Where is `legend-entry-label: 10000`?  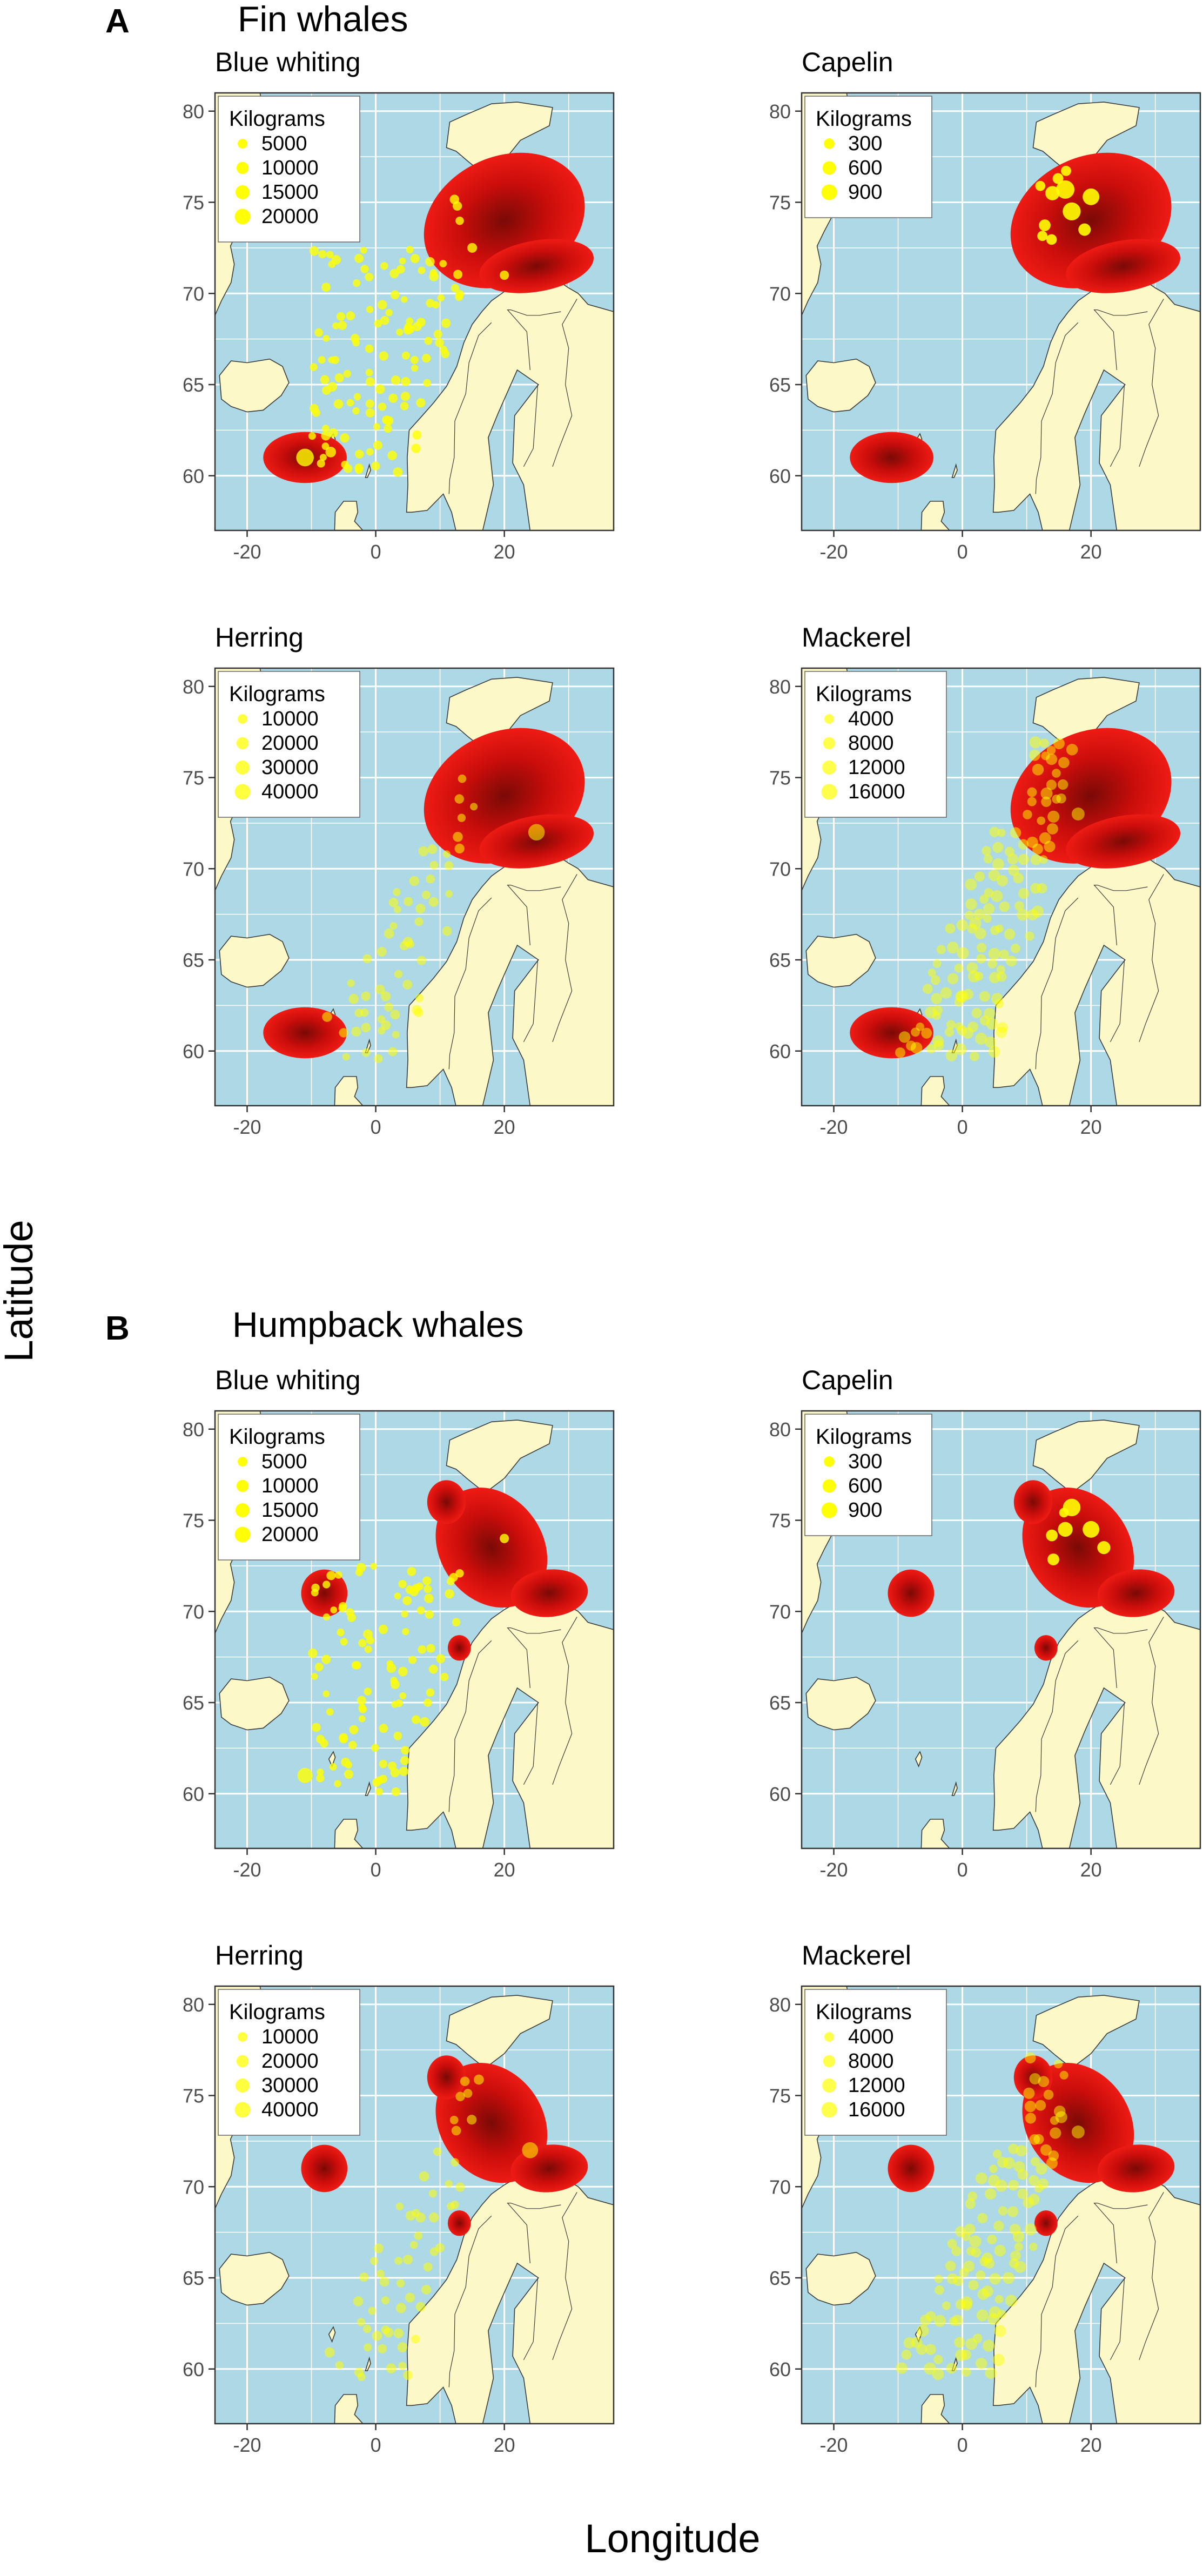 legend-entry-label: 10000 is located at coordinates (290, 1486).